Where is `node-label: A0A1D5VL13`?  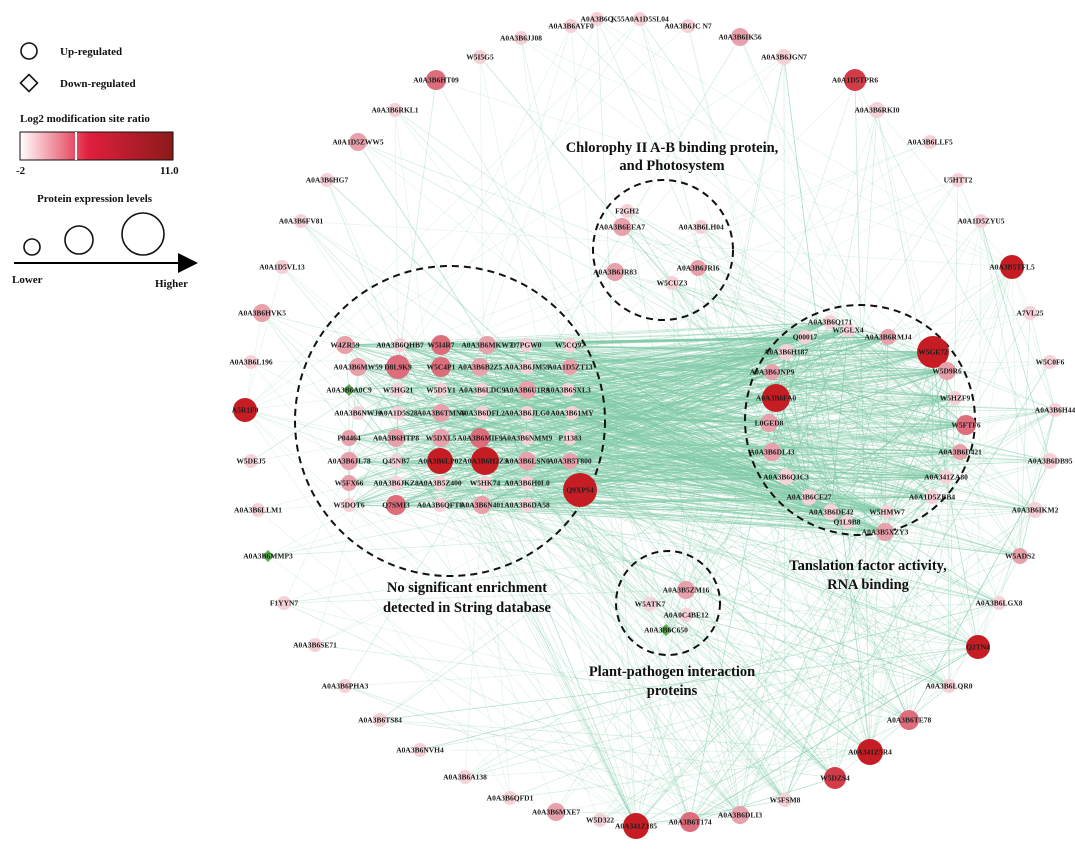
node-label: A0A1D5VL13 is located at coordinates (282, 267).